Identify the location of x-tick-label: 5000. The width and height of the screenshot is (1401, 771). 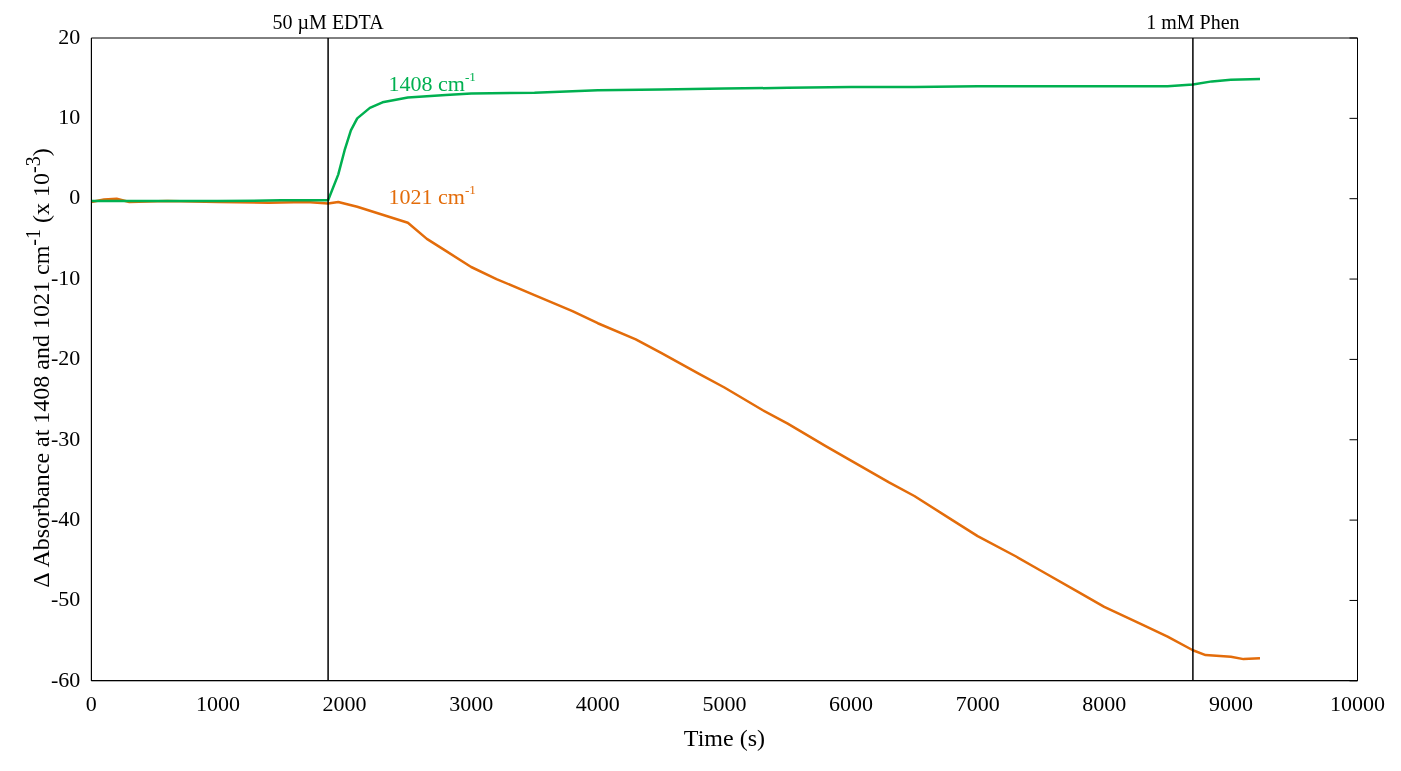
(724, 703).